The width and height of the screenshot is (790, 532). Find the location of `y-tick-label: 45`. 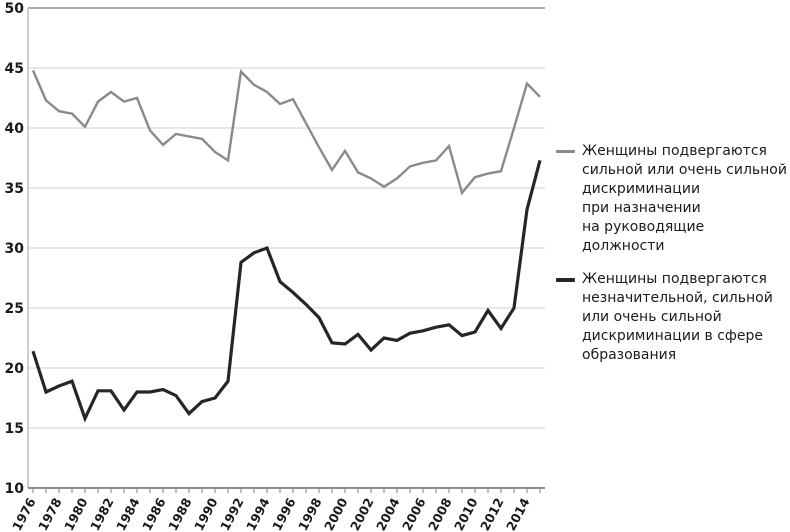

y-tick-label: 45 is located at coordinates (14, 69).